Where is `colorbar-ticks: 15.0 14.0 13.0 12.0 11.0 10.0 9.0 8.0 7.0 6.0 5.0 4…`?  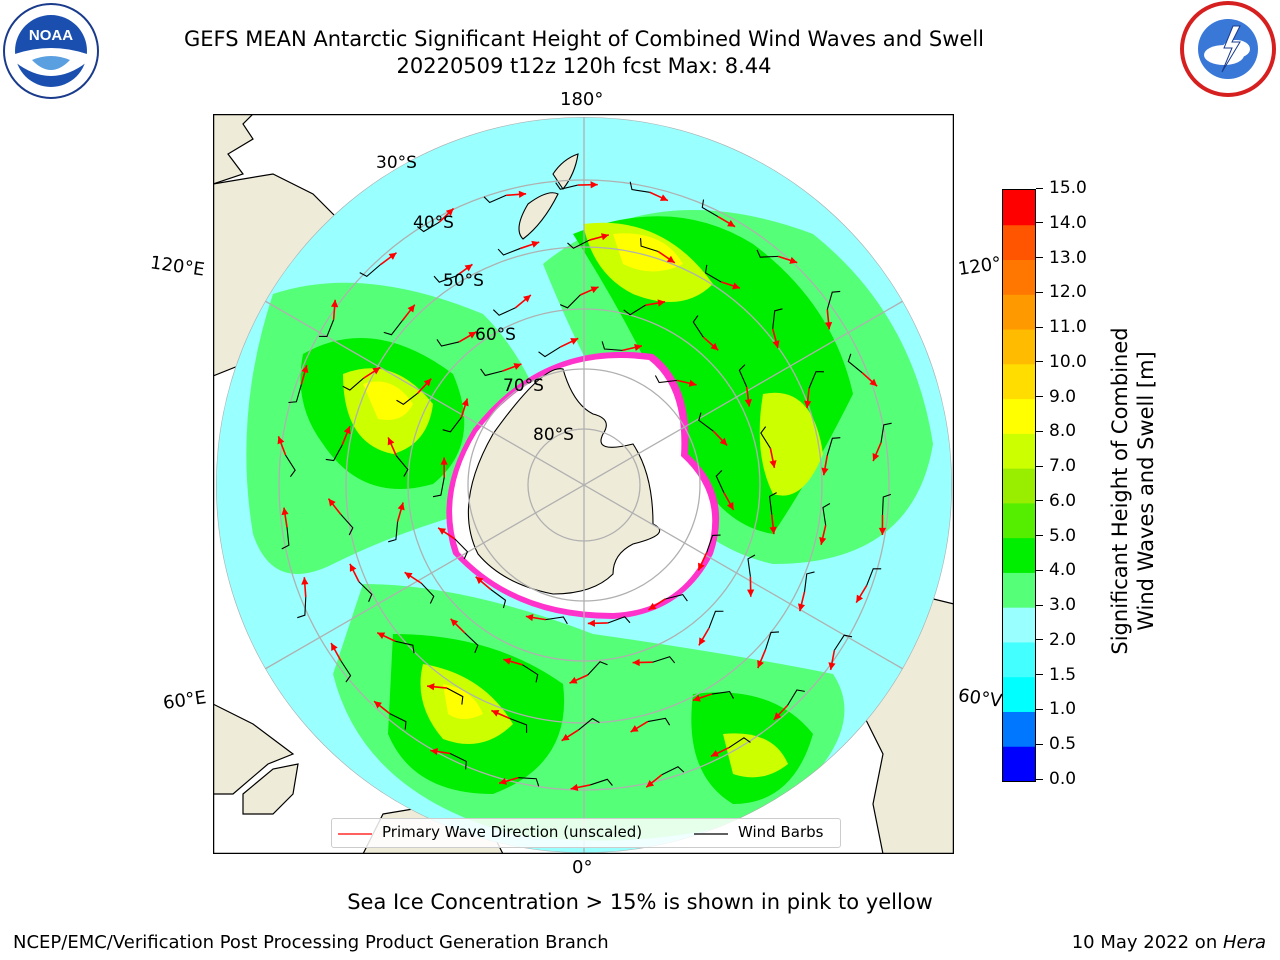
colorbar-ticks: 15.0 14.0 13.0 12.0 11.0 10.0 9.0 8.0 7.0 6.0 5.0 4… is located at coordinates (1071, 484).